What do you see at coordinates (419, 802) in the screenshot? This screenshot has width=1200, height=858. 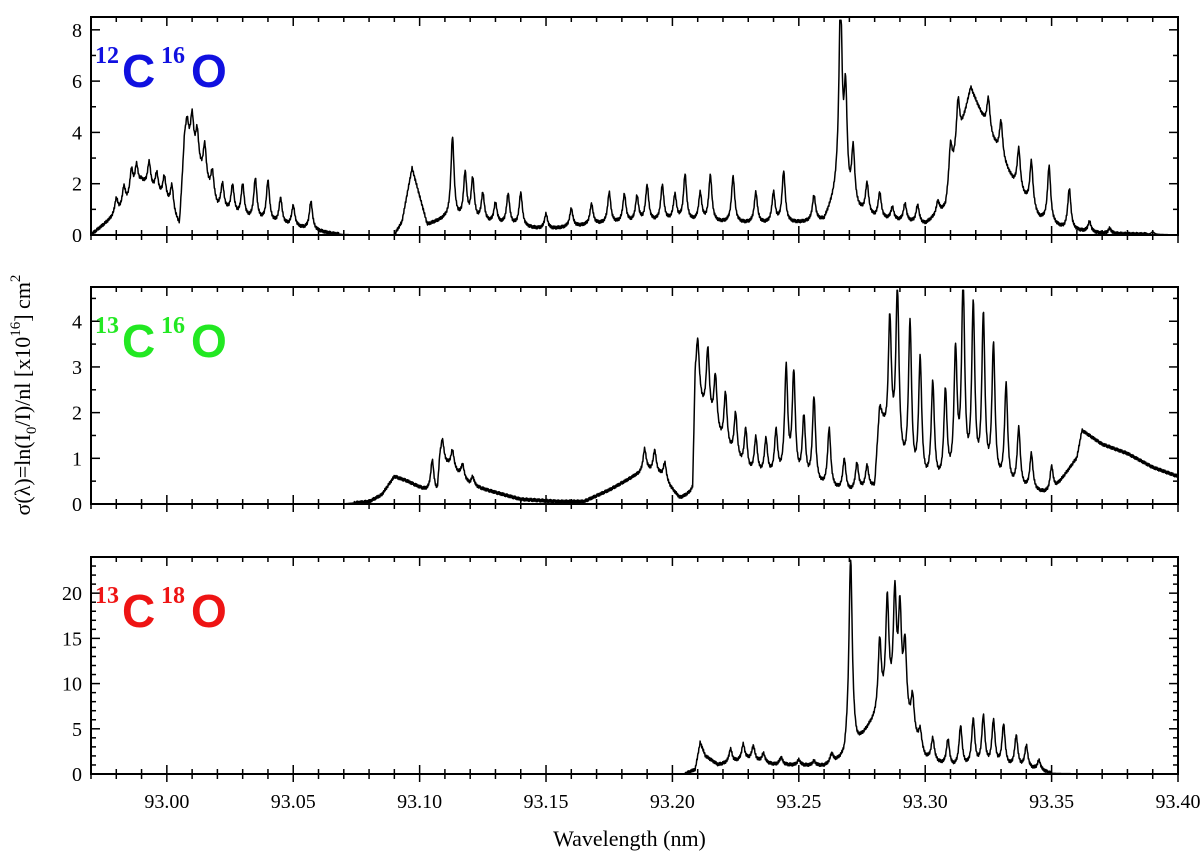 I see `x-tick-label: 93.10` at bounding box center [419, 802].